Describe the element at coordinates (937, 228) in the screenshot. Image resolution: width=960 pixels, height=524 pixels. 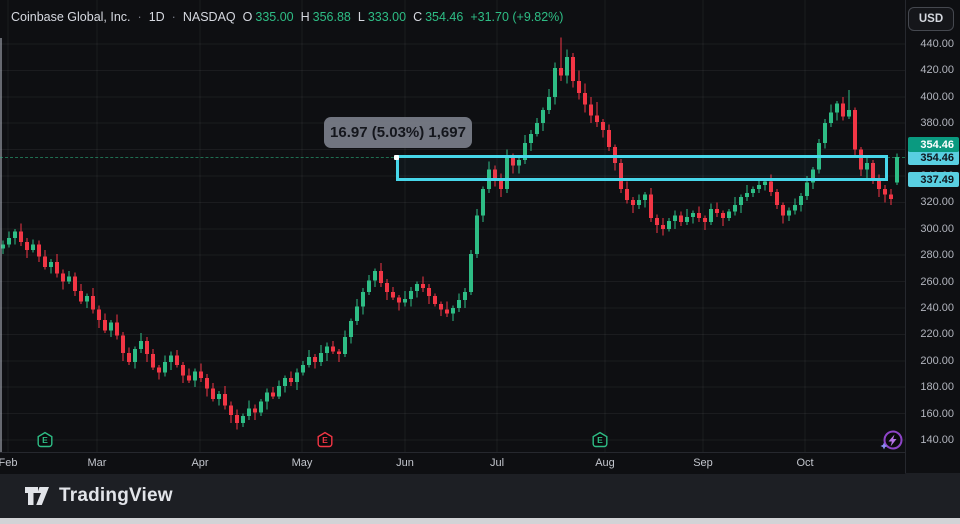
I see `price-tick-label: 300.00` at that location.